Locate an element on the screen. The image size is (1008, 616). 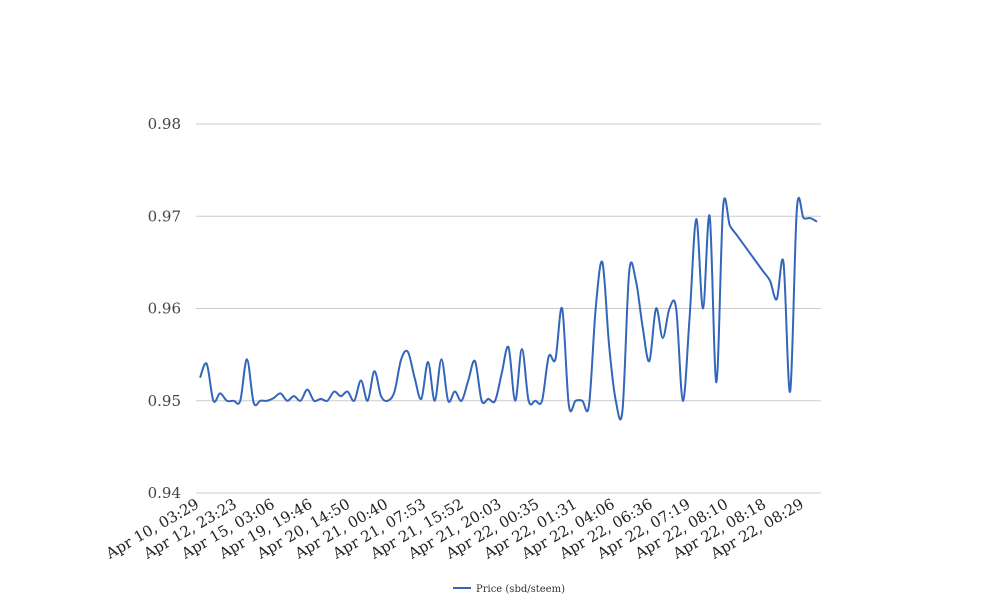
y-tick-label: 0.96 is located at coordinates (164, 309).